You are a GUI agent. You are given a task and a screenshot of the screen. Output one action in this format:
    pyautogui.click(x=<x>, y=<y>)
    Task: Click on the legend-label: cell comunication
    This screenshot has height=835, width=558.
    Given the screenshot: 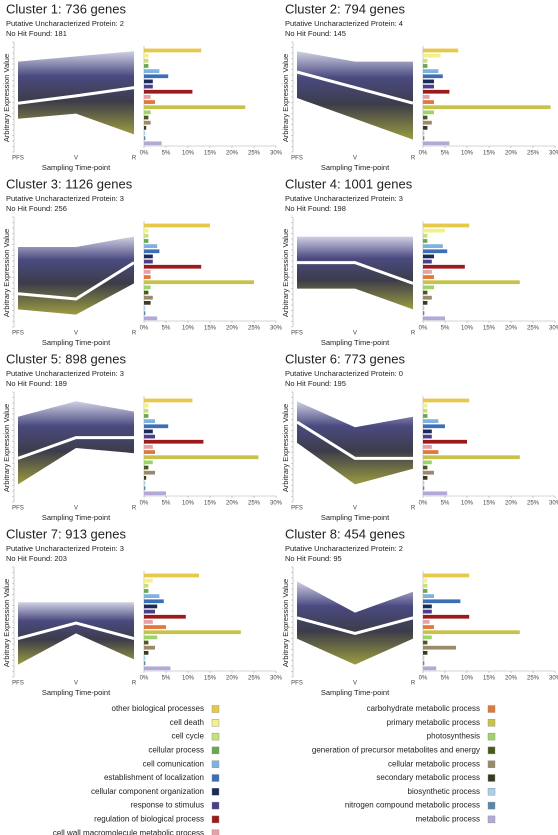 What is the action you would take?
    pyautogui.click(x=173, y=763)
    